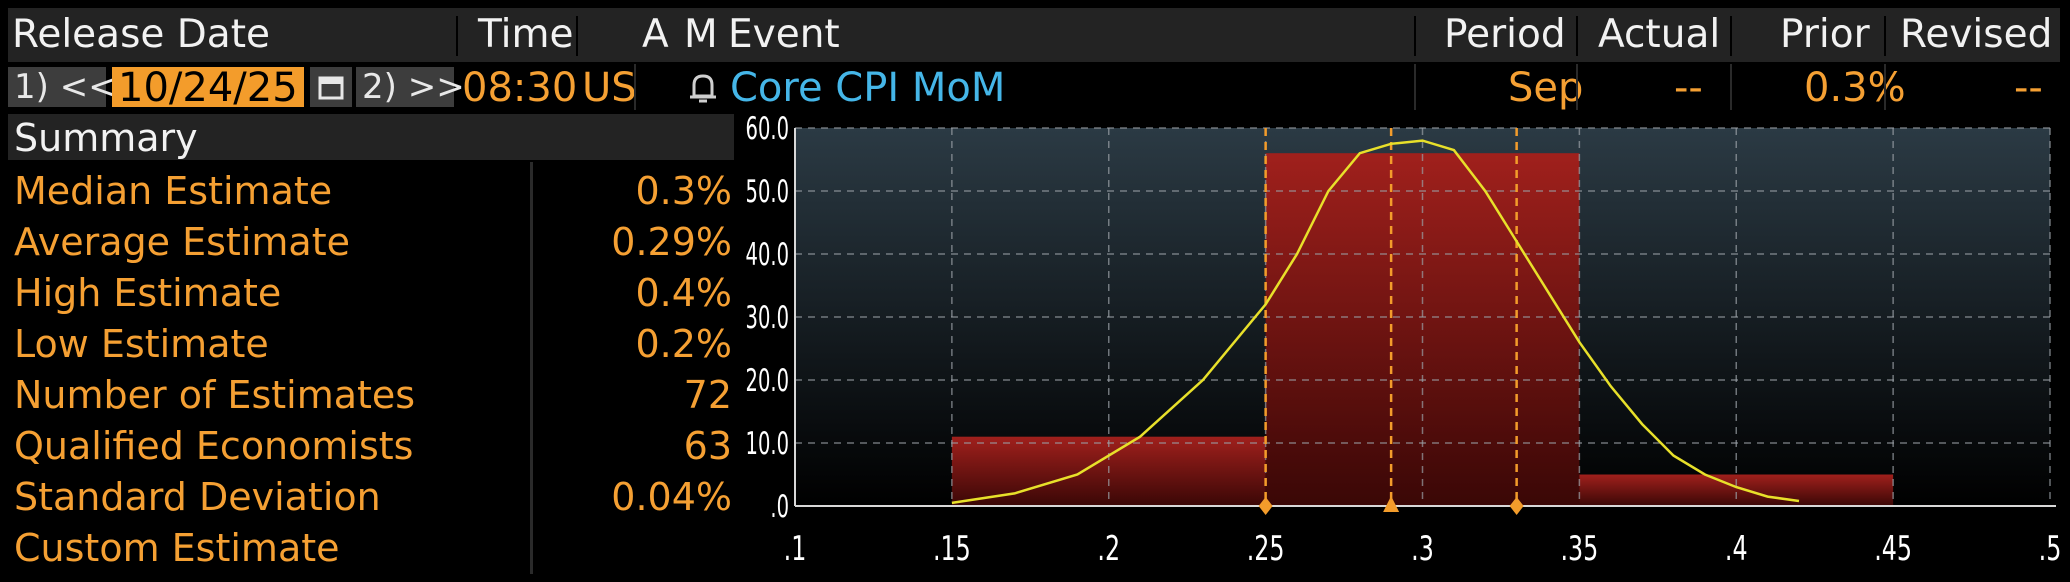 Image resolution: width=2070 pixels, height=582 pixels. I want to click on summary-label: High Estimate, so click(148, 293).